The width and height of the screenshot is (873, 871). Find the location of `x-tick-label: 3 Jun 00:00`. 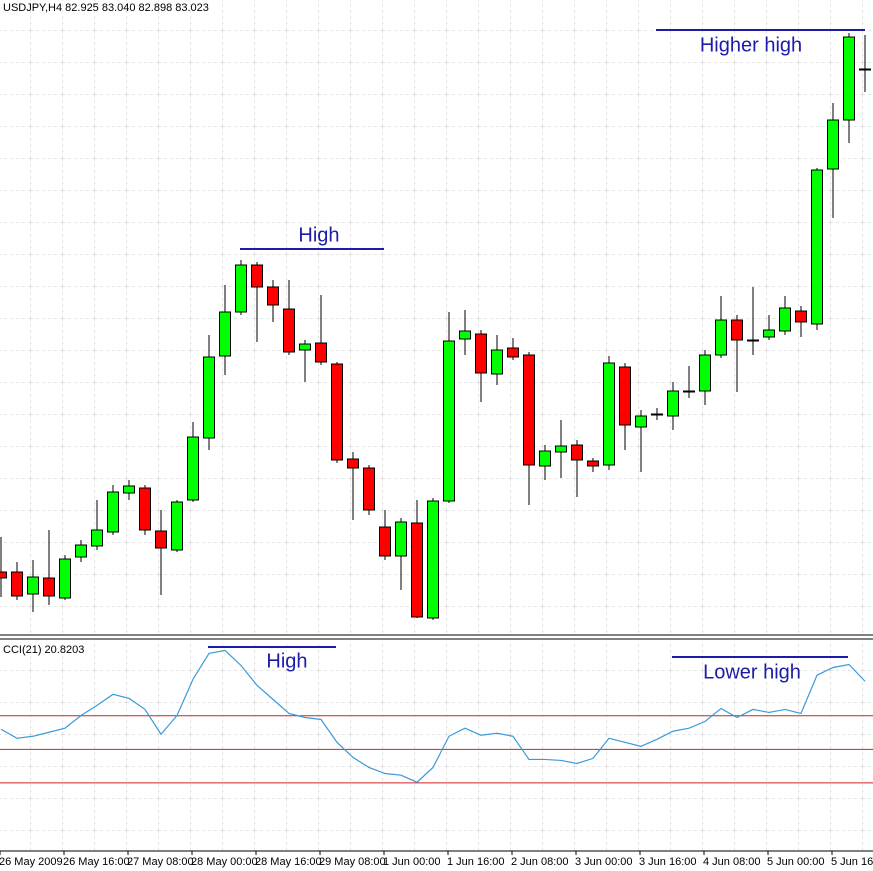

x-tick-label: 3 Jun 00:00 is located at coordinates (604, 862).